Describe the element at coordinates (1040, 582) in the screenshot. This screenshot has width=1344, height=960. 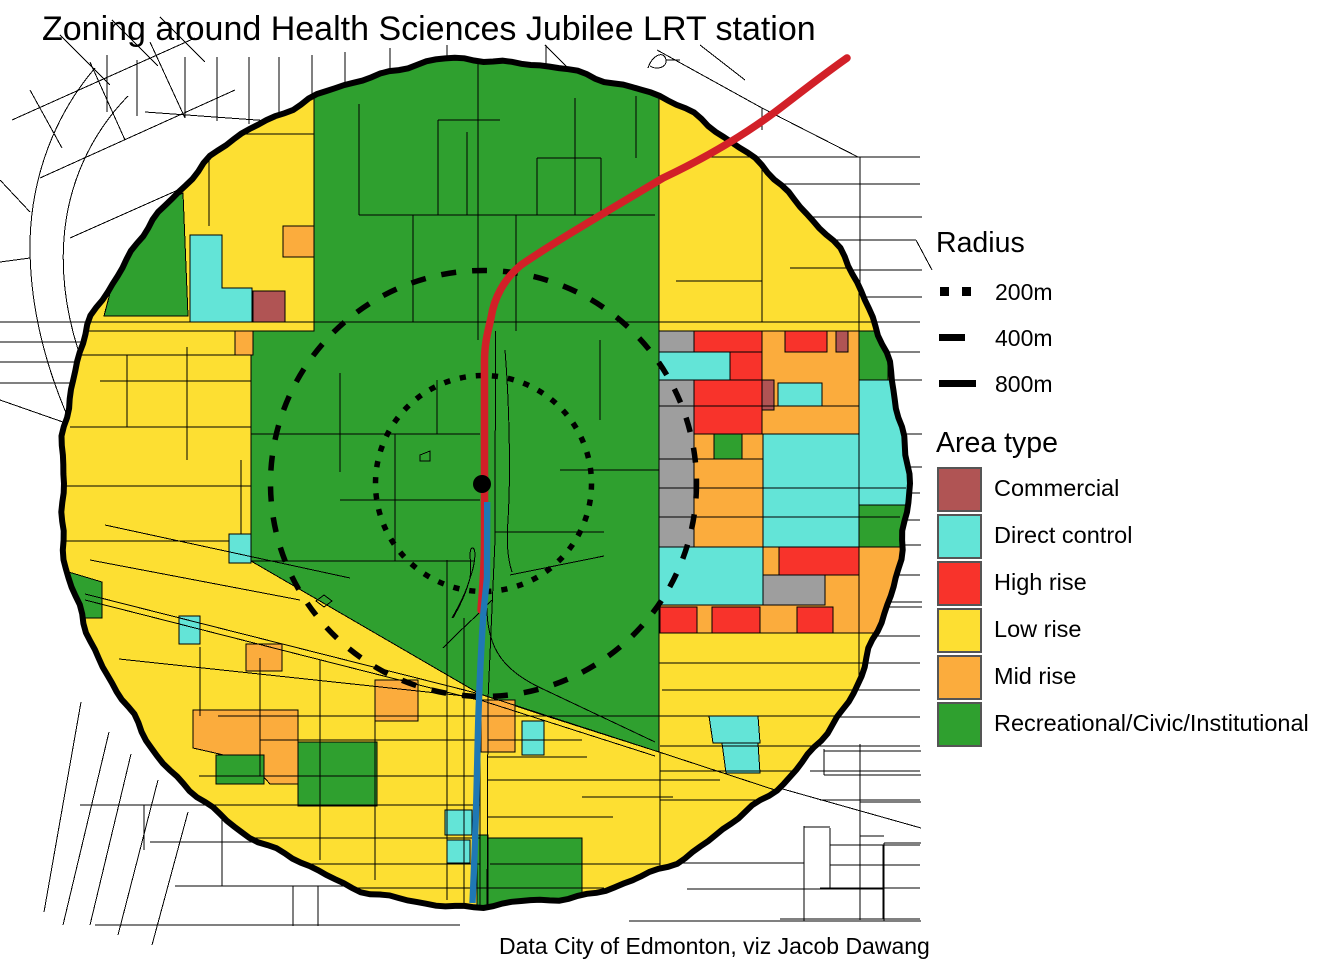
I see `svg-text: High rise` at that location.